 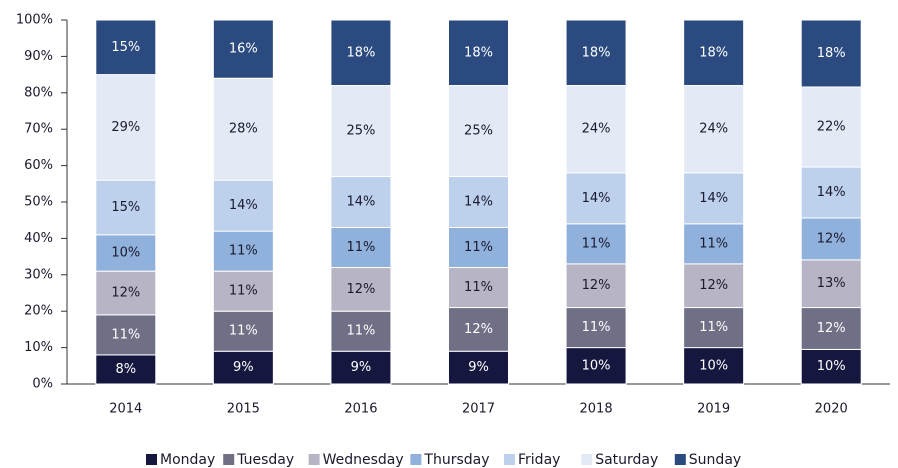 I want to click on x-tick-label: 2018, so click(x=596, y=409).